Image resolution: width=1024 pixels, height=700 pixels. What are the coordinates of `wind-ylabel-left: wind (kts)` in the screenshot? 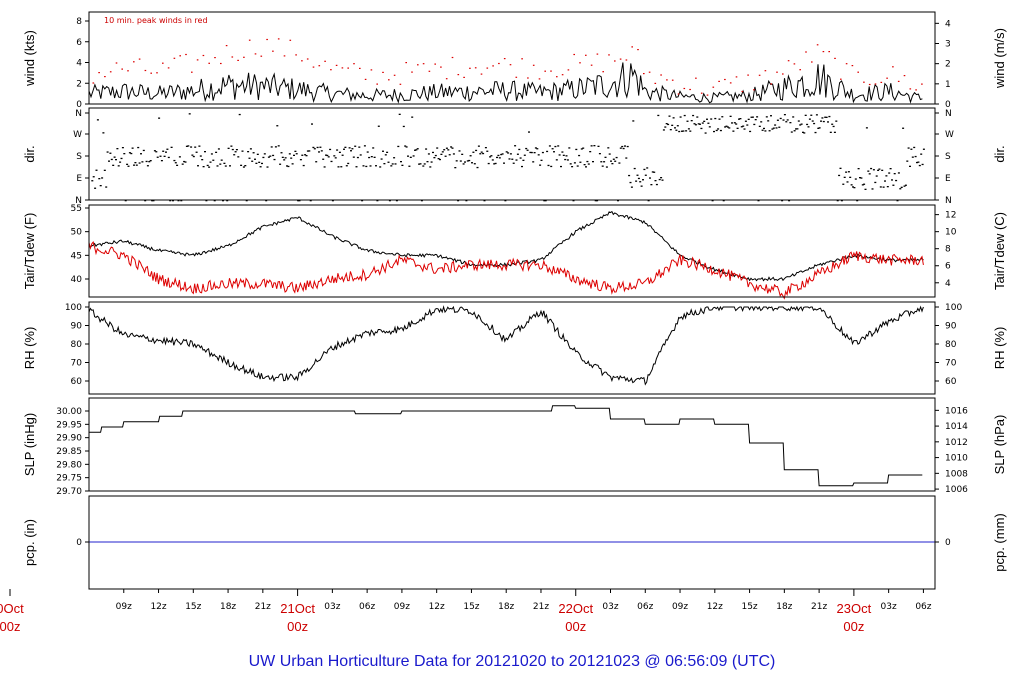 It's located at (29, 58).